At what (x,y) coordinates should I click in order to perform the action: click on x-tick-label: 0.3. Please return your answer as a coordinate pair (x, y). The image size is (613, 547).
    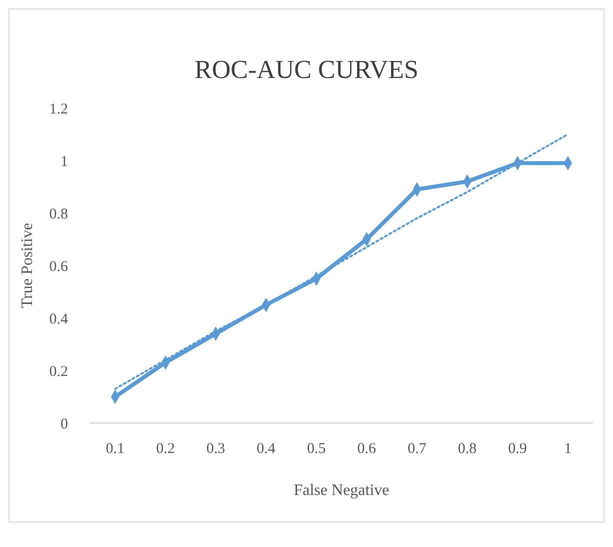
    Looking at the image, I should click on (216, 449).